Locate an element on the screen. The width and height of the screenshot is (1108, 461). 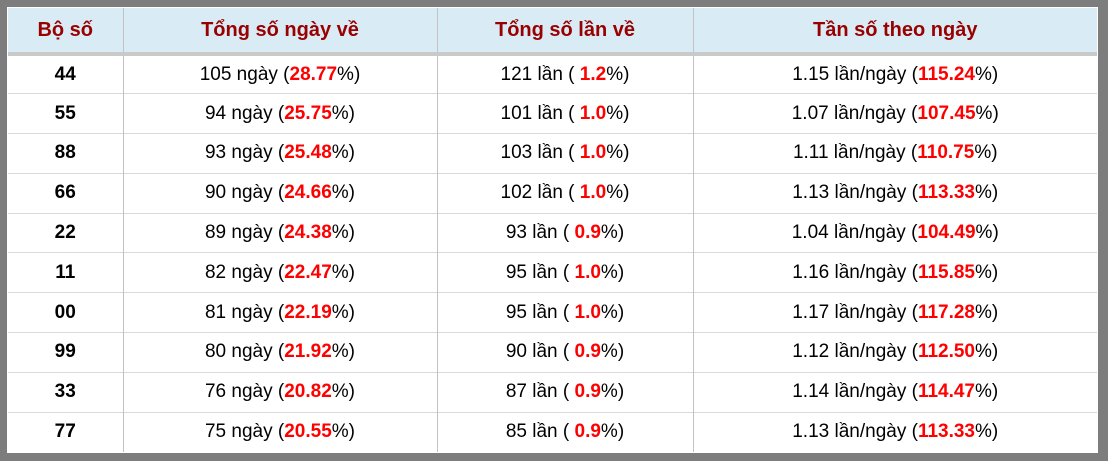
frequency-cell: 1.04 lần/ngày (104.49%) is located at coordinates (894, 232).